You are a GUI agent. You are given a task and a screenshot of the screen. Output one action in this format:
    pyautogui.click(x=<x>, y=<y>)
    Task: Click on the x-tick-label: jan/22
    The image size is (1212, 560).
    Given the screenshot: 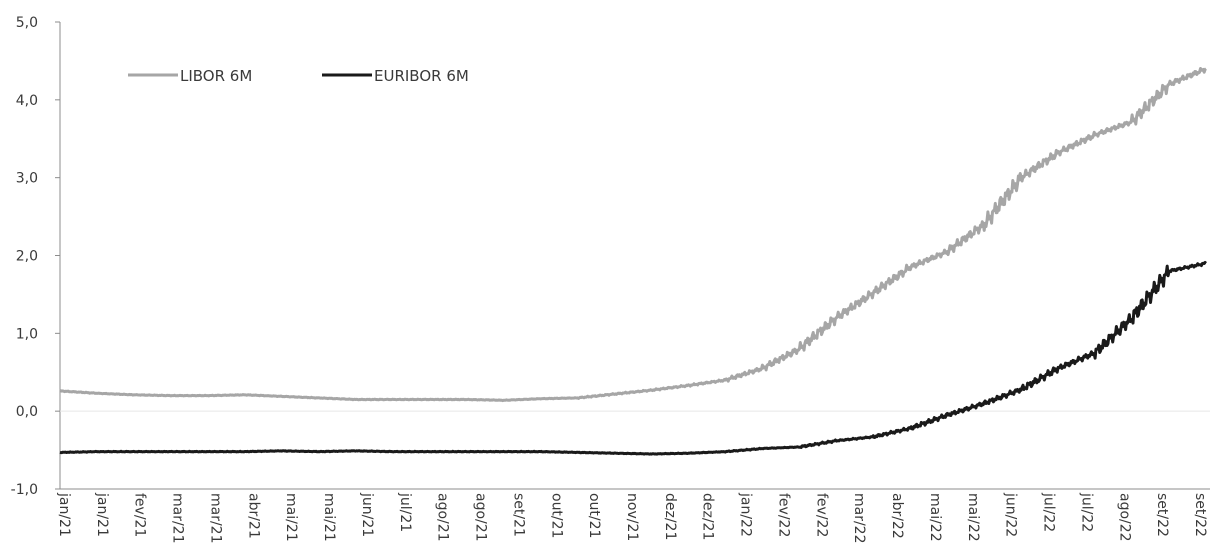 What is the action you would take?
    pyautogui.click(x=746, y=514)
    